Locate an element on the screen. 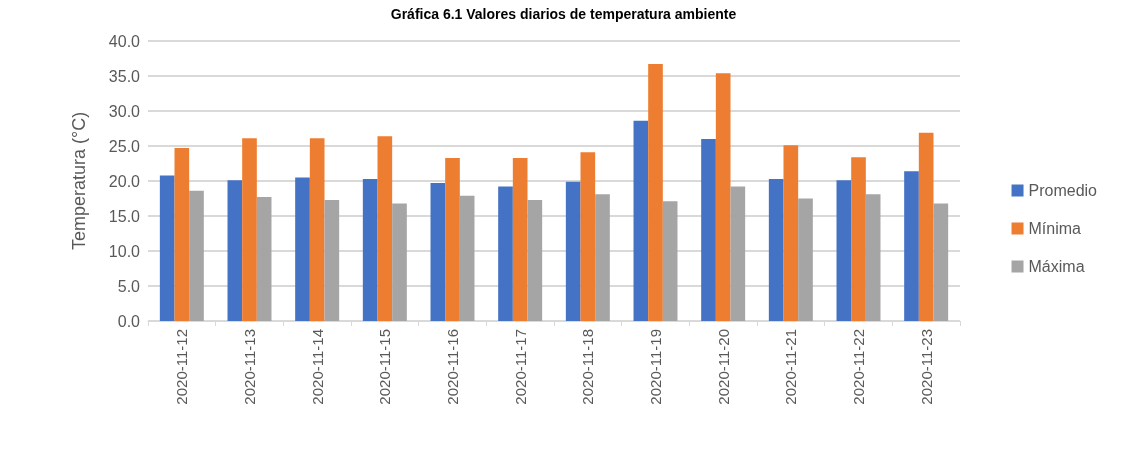 The width and height of the screenshot is (1127, 457). x-tick-label: 2020-11-23 is located at coordinates (926, 367).